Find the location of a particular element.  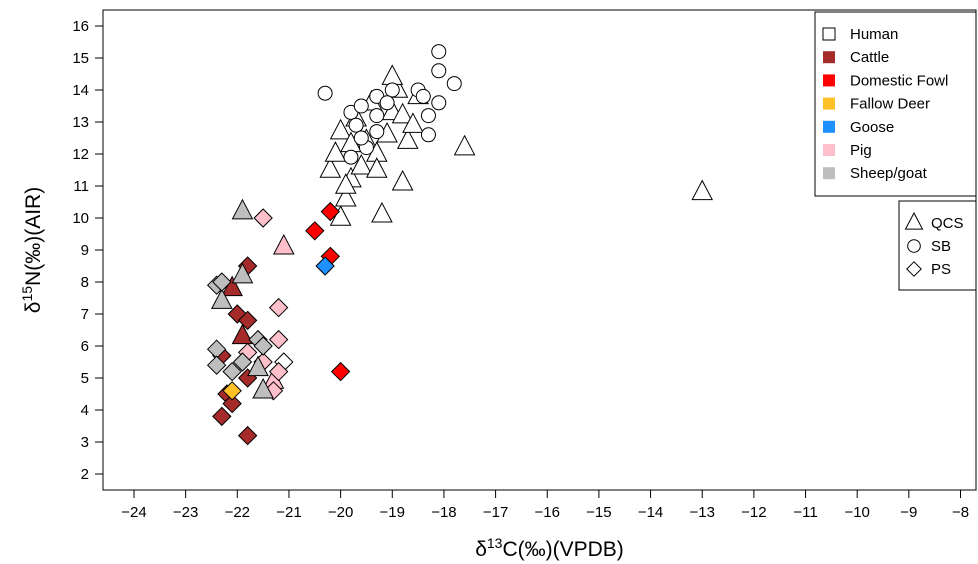

fallow-deer-ps-point is located at coordinates (232, 391).